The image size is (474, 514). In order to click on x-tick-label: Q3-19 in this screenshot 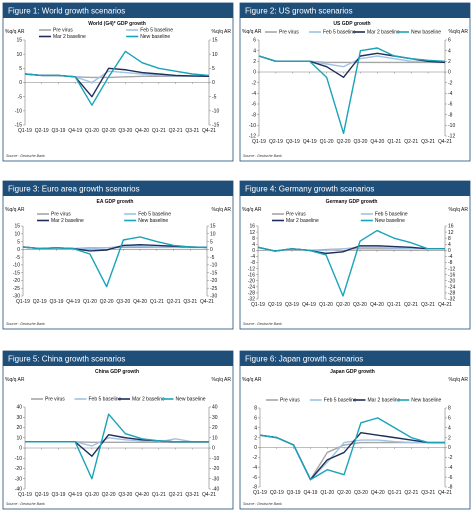, I will do `click(293, 142)`.